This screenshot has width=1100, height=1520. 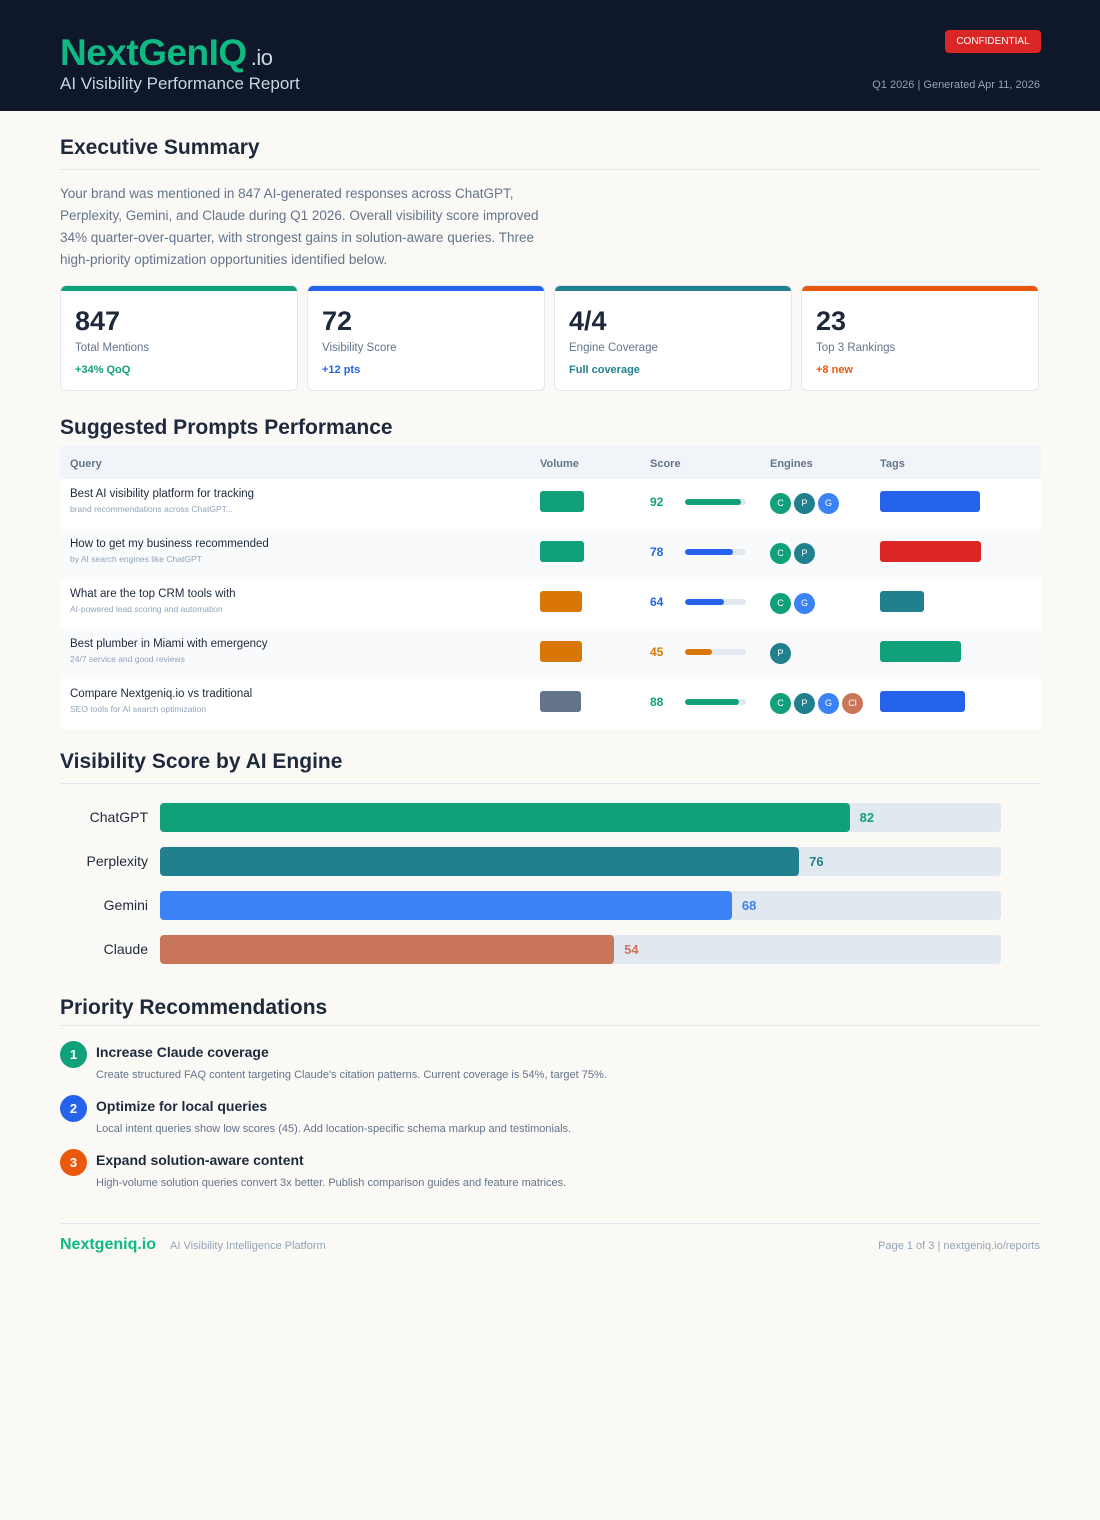 I want to click on query-text: Best AI visibility platform for tracking, so click(x=162, y=494).